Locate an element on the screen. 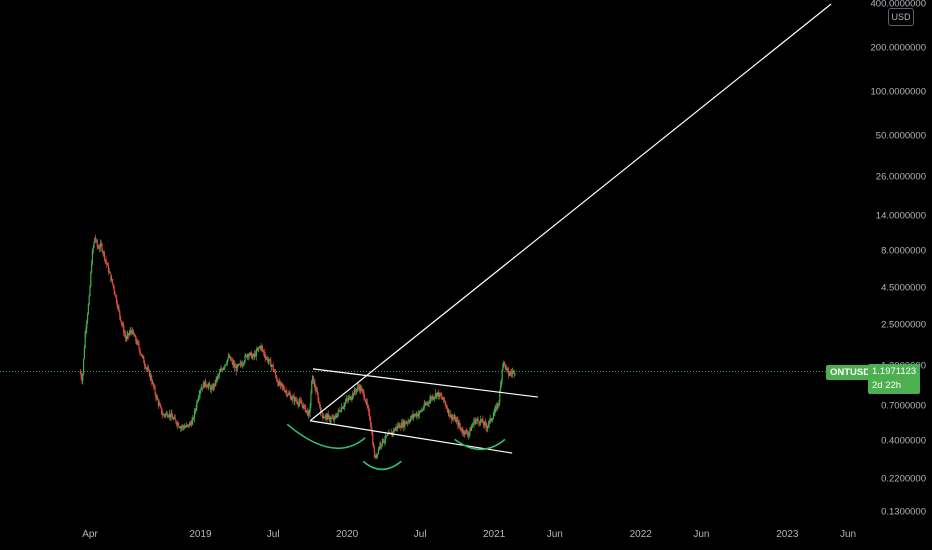 The height and width of the screenshot is (550, 932). time-tick-label: Jun is located at coordinates (701, 534).